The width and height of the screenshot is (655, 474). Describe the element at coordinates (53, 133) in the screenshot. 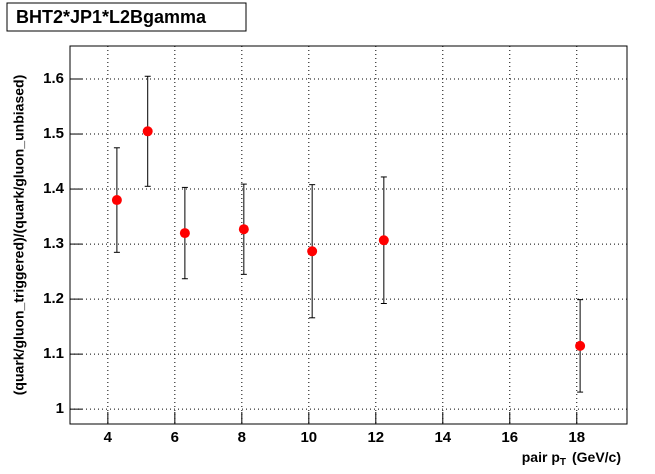

I see `y-tick-label: 1.5` at that location.